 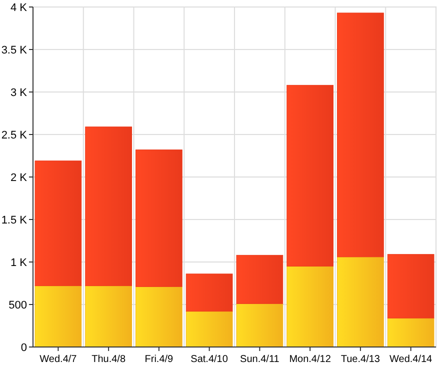 What do you see at coordinates (23, 348) in the screenshot?
I see `y-tick-label: 0` at bounding box center [23, 348].